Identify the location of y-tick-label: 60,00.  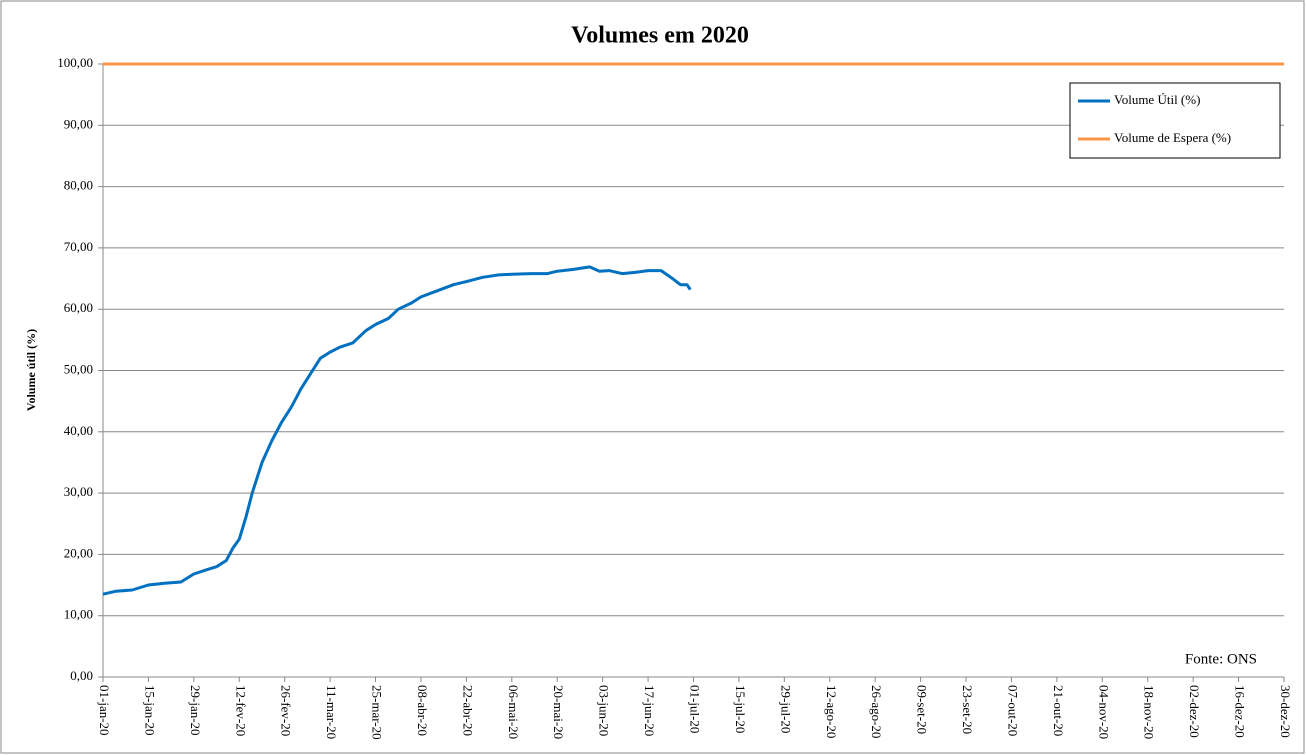
(78, 307).